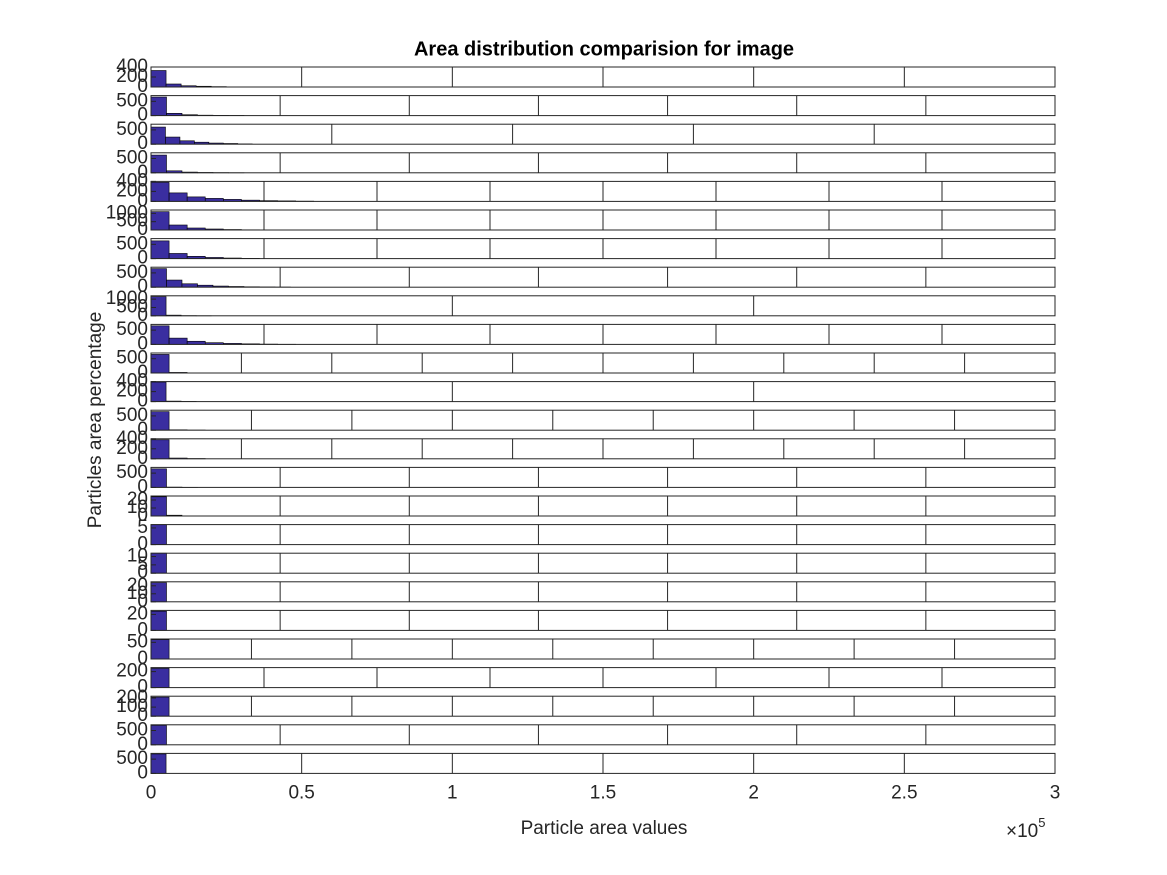 This screenshot has height=875, width=1167. Describe the element at coordinates (1022, 831) in the screenshot. I see `x-multiplier-base: ×10` at that location.